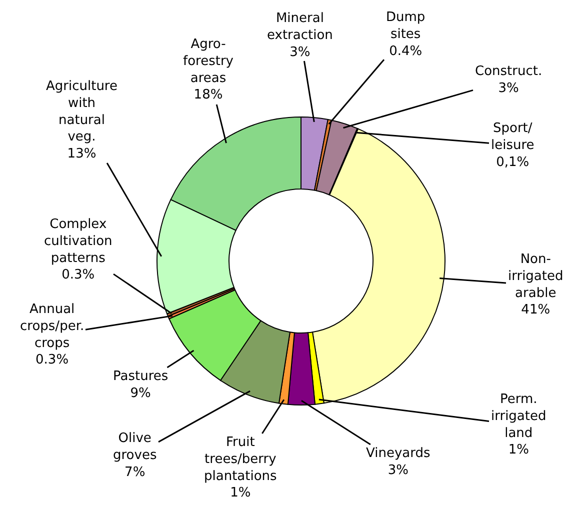  Describe the element at coordinates (140, 393) in the screenshot. I see `data-label: 9%` at that location.